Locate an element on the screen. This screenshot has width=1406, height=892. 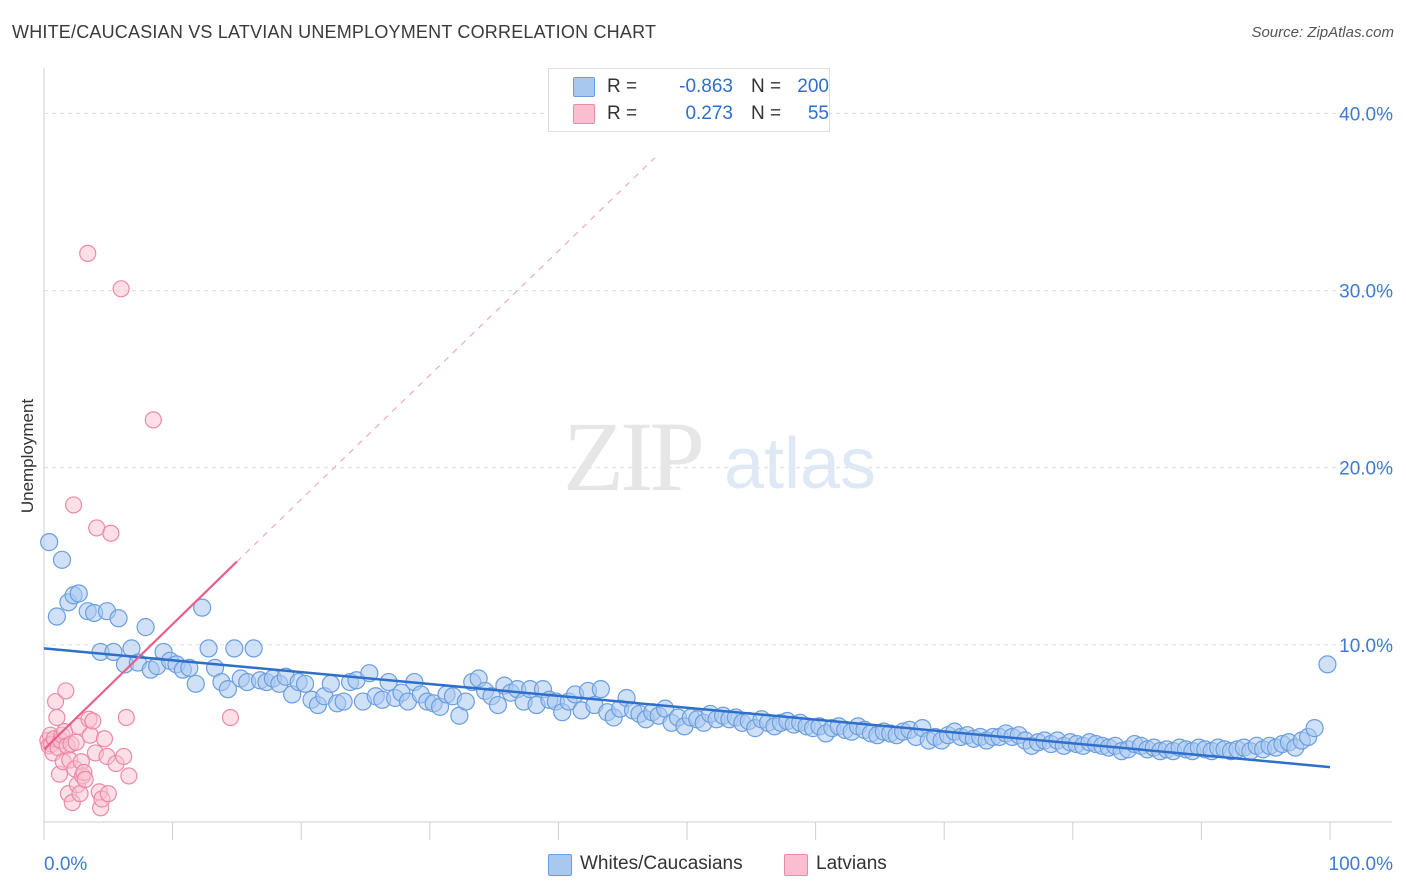
bottom-legend-swatch-latvians is located at coordinates (796, 865).